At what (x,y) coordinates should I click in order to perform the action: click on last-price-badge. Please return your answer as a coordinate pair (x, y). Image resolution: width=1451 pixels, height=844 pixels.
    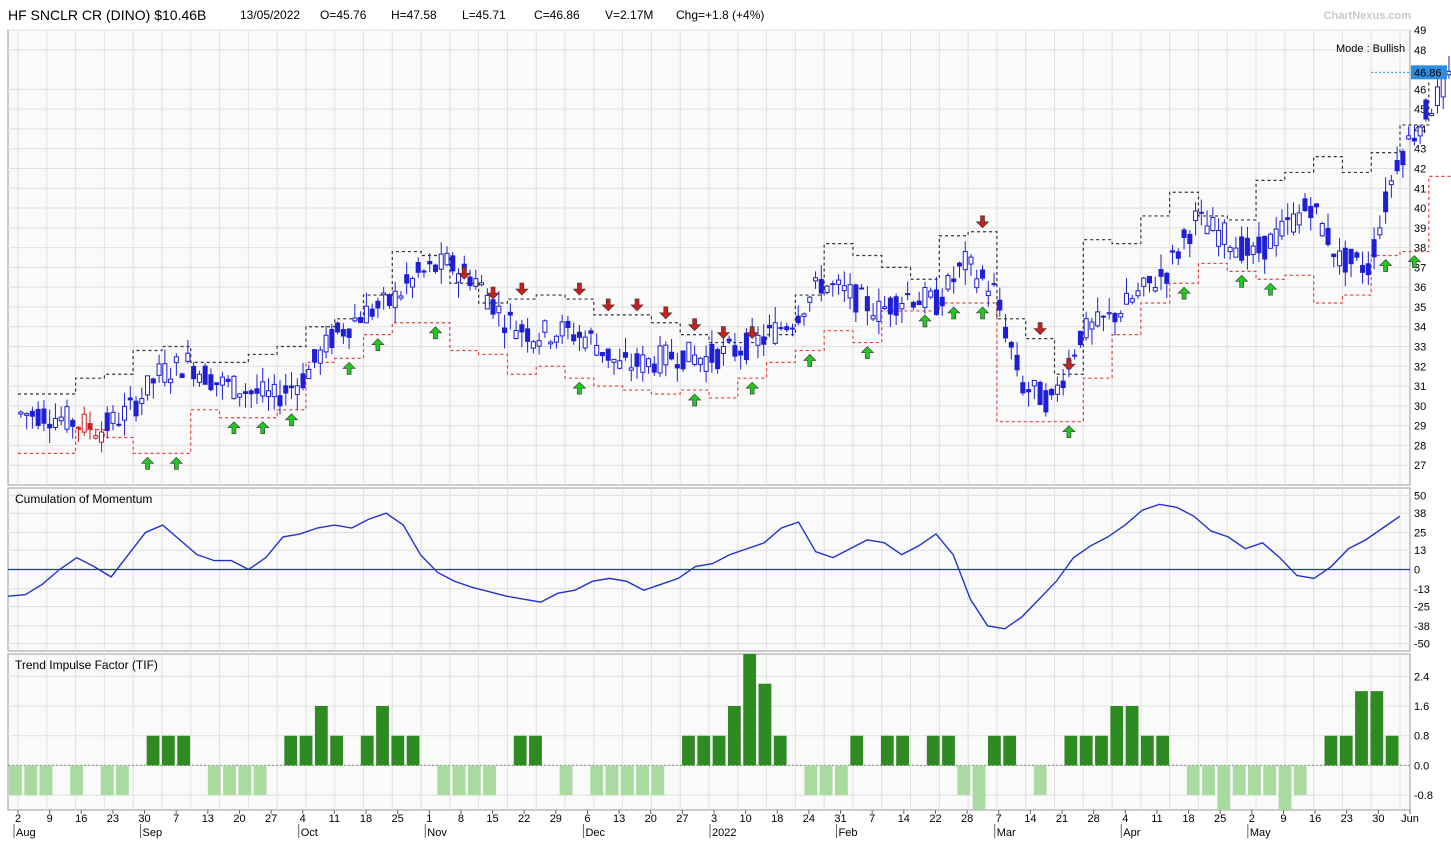
    Looking at the image, I should click on (1429, 72).